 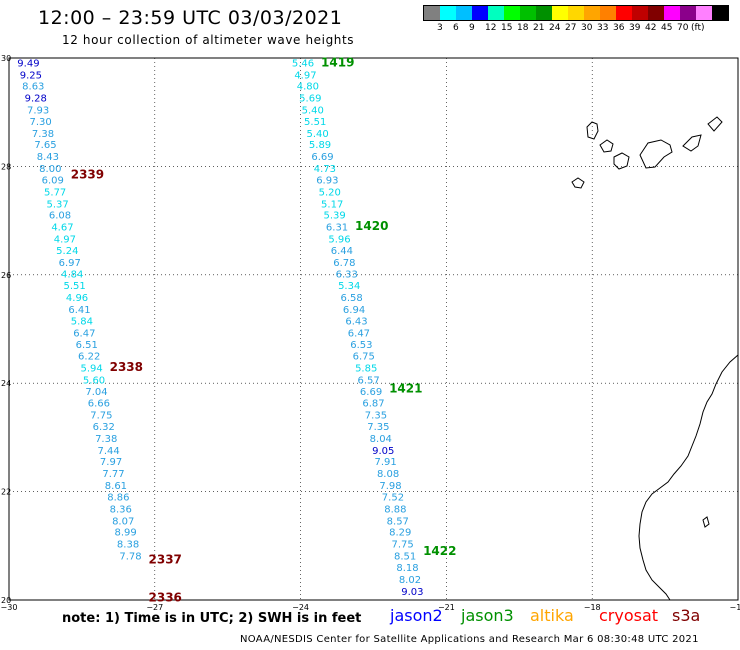 I want to click on wave-height-label: 7.93, so click(x=38, y=110).